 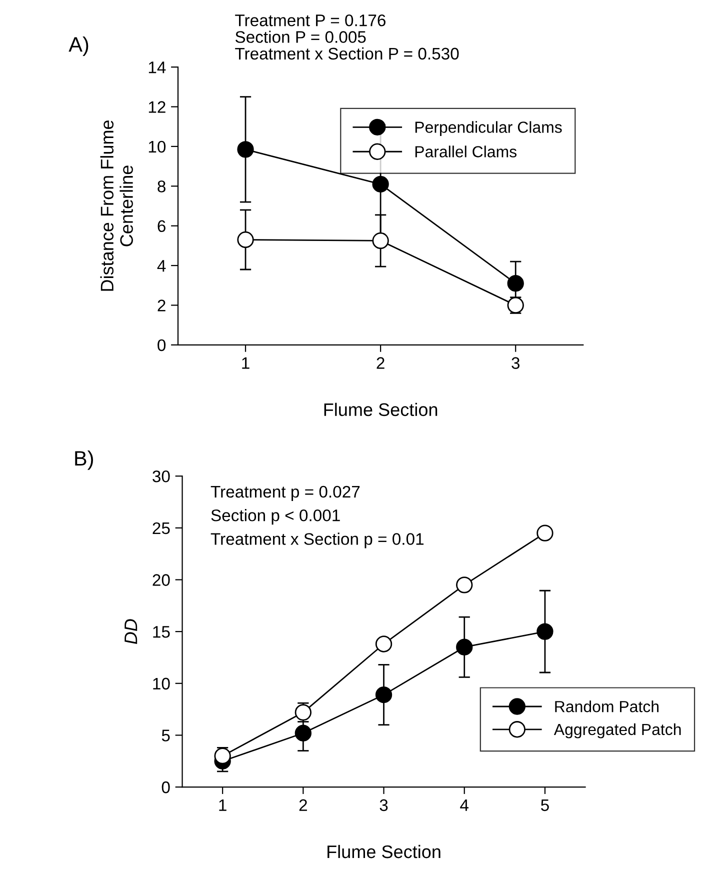 I want to click on text: Treatment P = 0.176, so click(x=310, y=20).